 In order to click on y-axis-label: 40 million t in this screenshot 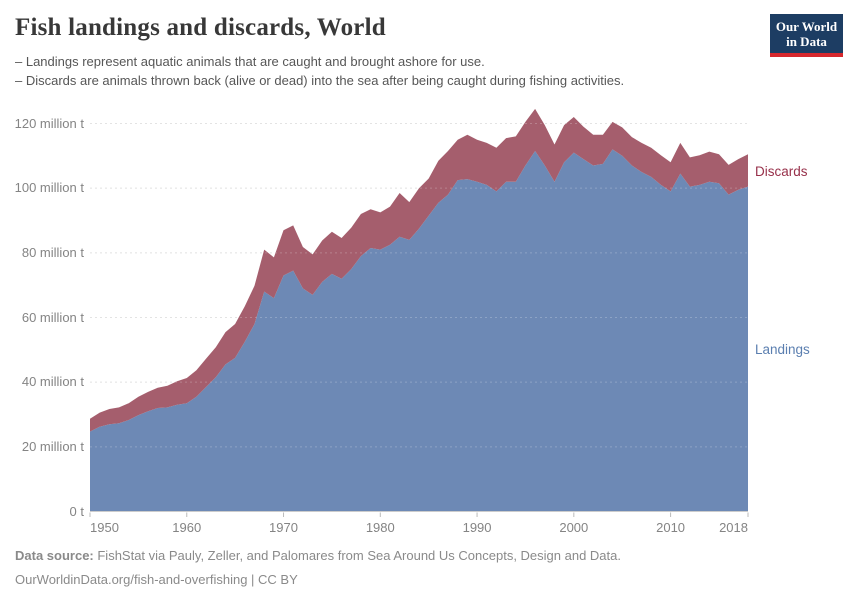, I will do `click(52, 382)`.